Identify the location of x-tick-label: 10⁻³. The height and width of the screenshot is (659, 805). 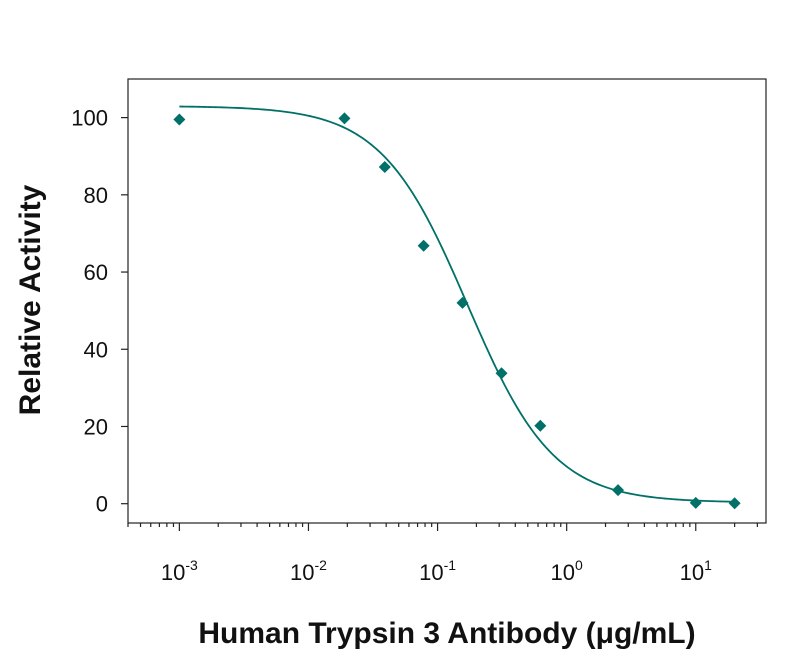
(179, 571).